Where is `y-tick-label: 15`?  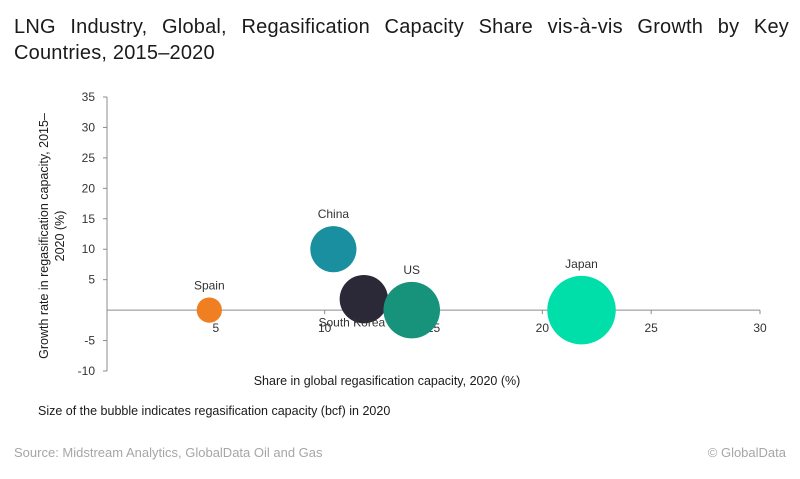 y-tick-label: 15 is located at coordinates (89, 219).